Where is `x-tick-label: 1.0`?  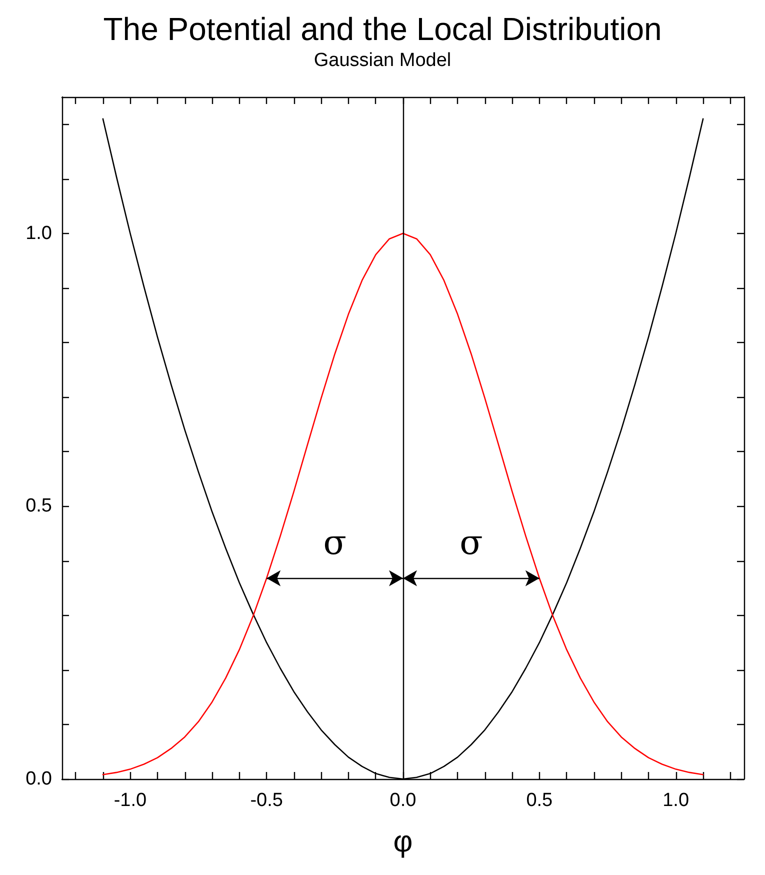
x-tick-label: 1.0 is located at coordinates (676, 800).